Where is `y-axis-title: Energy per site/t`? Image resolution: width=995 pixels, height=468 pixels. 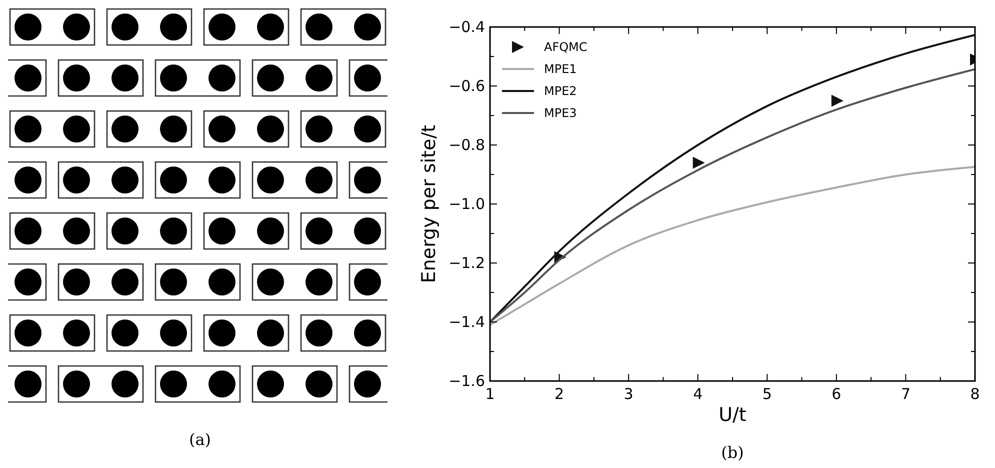
y-axis-title: Energy per site/t is located at coordinates (429, 204).